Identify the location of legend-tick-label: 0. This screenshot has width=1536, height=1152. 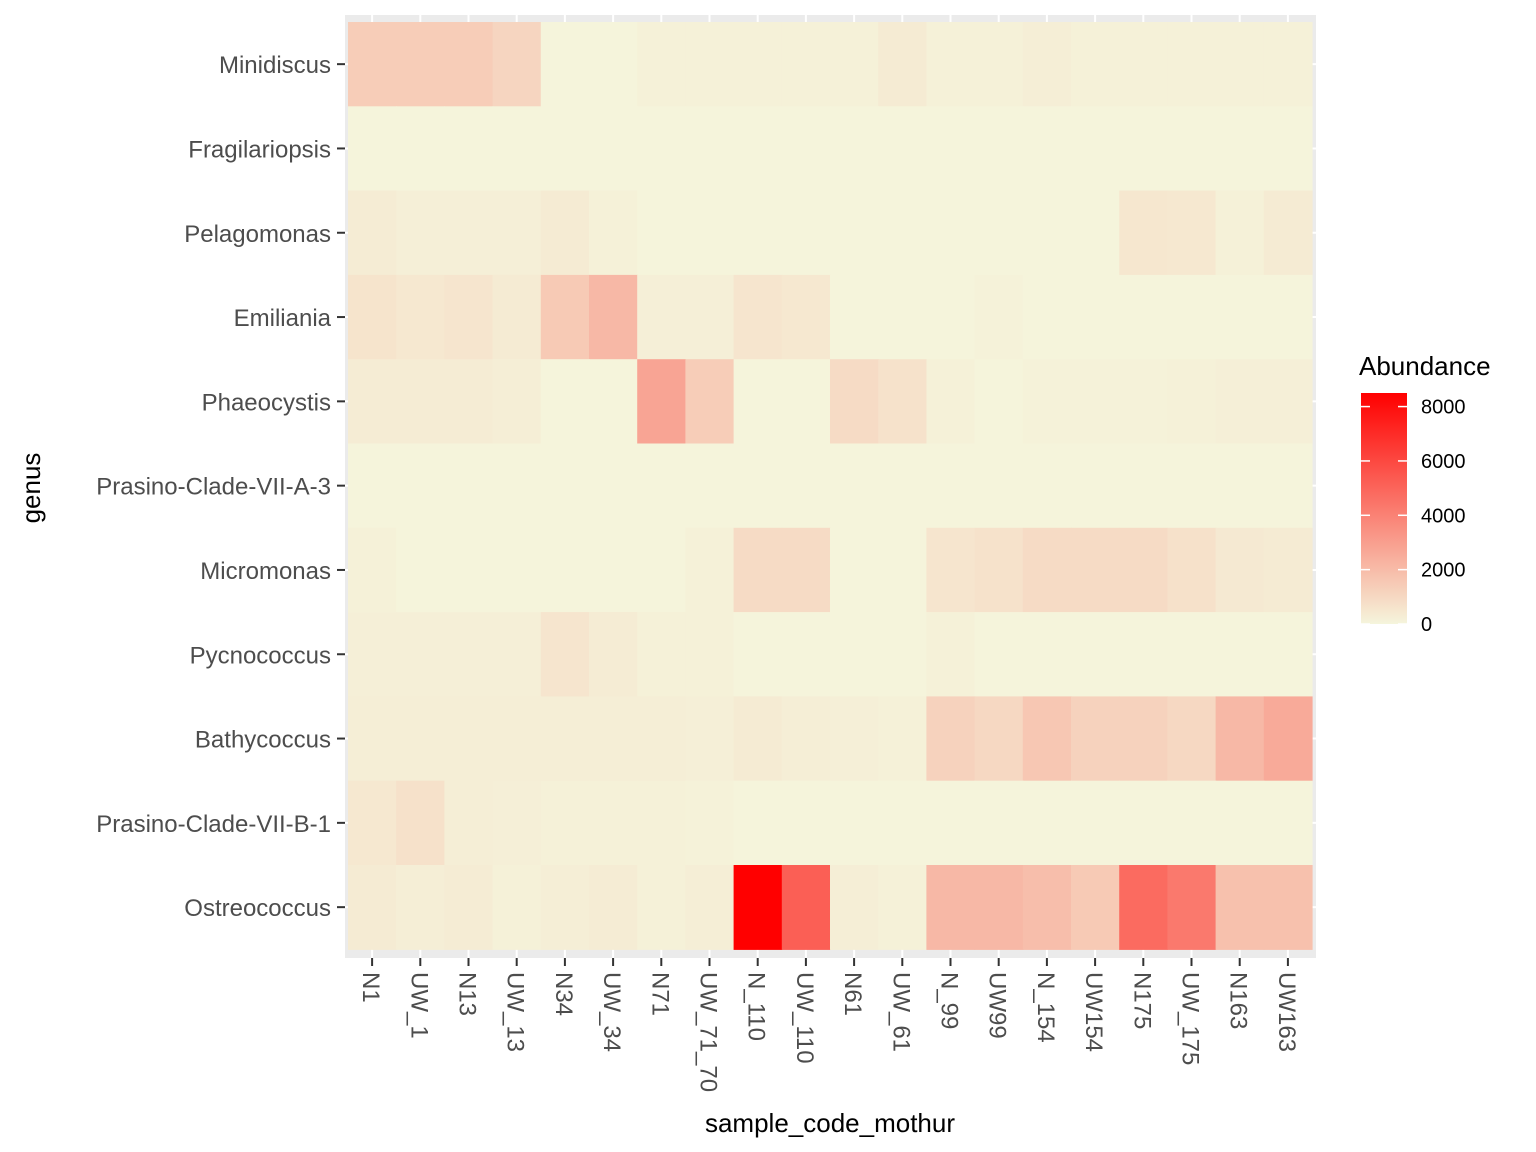
(1426, 625).